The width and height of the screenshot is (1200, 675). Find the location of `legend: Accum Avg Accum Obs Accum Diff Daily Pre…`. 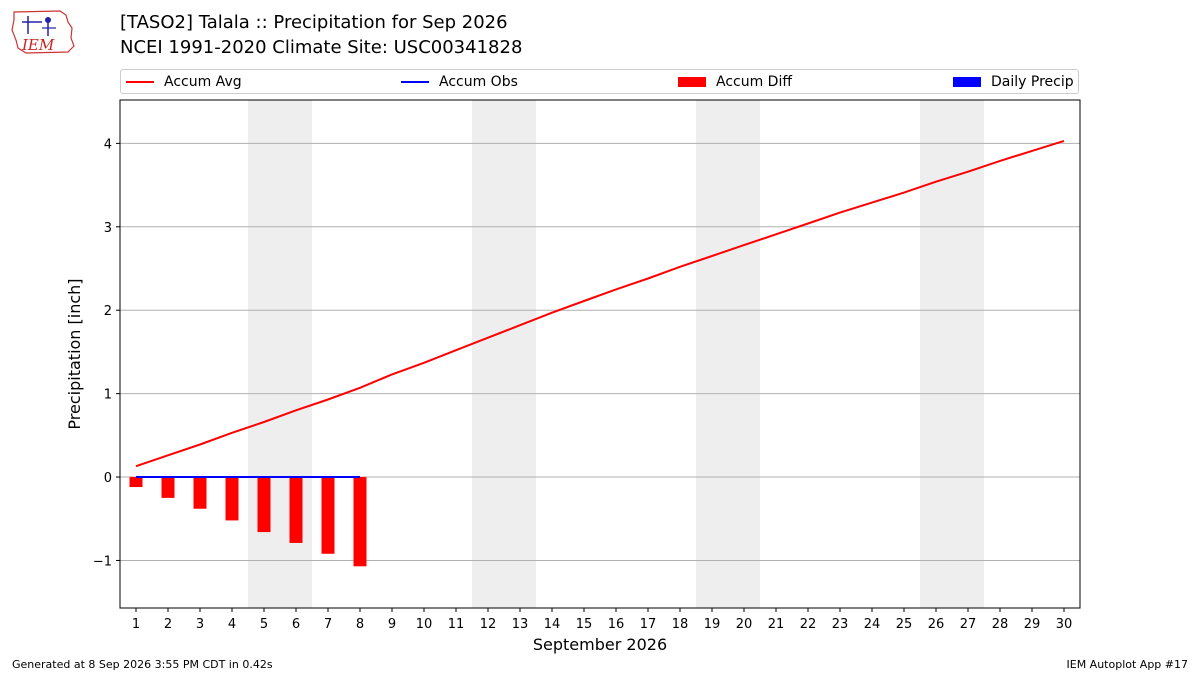

legend: Accum Avg Accum Obs Accum Diff Daily Pre… is located at coordinates (599, 81).